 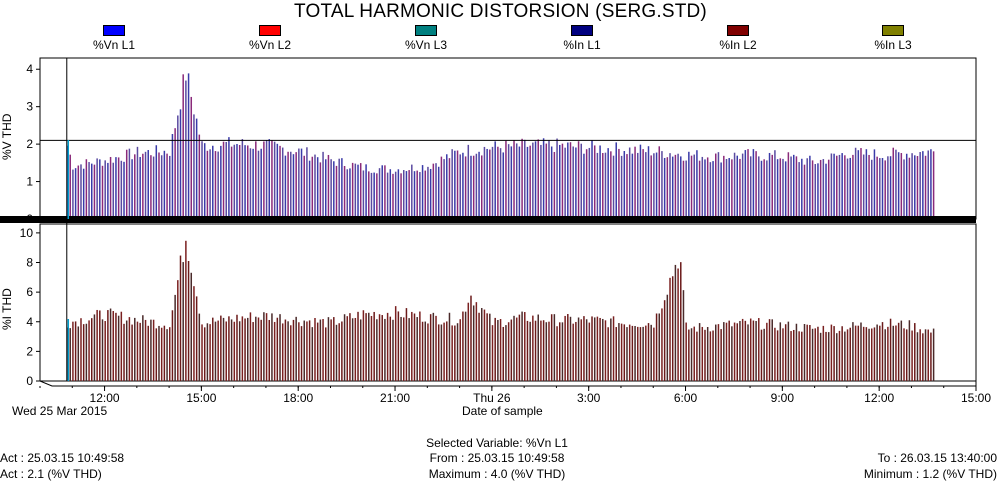 I want to click on legend-item-vn-l2: %Vn L2, so click(x=270, y=38).